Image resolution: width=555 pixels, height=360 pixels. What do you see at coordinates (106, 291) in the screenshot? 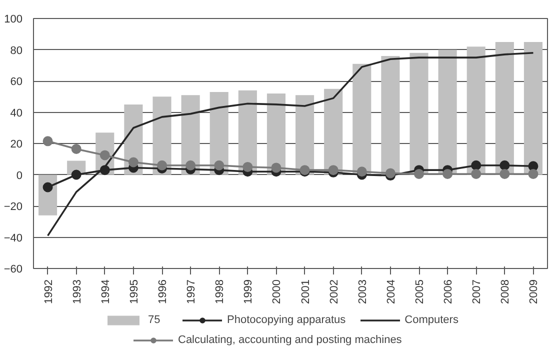
I see `x-tick-label: 1994` at bounding box center [106, 291].